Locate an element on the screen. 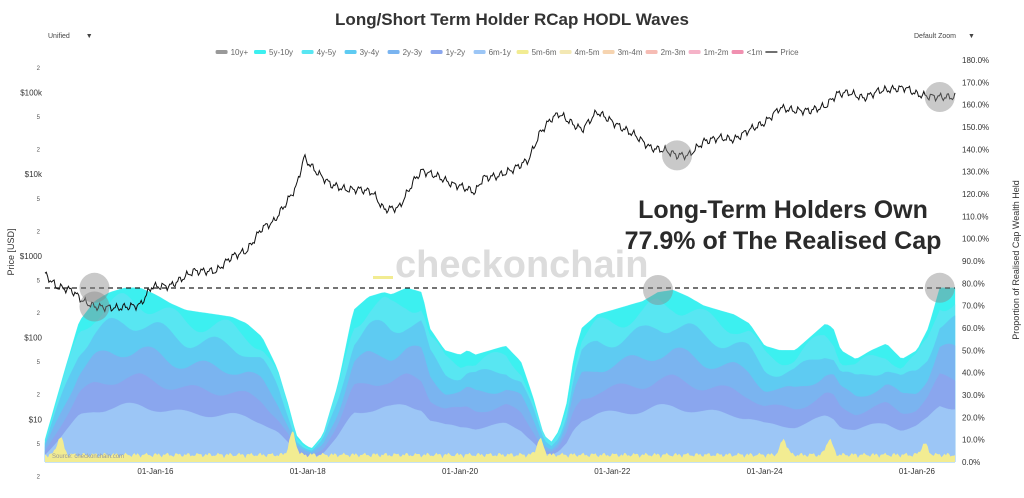 Image resolution: width=1024 pixels, height=498 pixels. legend-item-0: 10y+ is located at coordinates (232, 52).